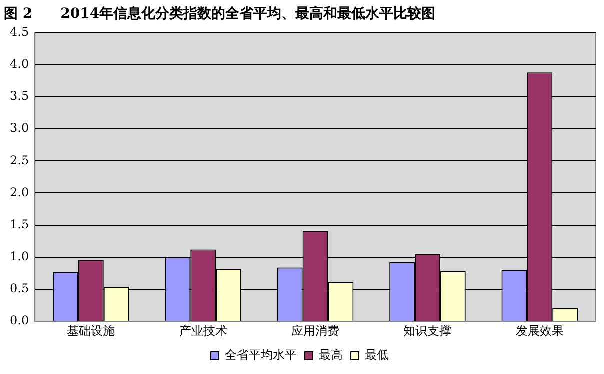 The height and width of the screenshot is (374, 604). Describe the element at coordinates (261, 355) in the screenshot. I see `legend-label: 全省平均水平` at that location.